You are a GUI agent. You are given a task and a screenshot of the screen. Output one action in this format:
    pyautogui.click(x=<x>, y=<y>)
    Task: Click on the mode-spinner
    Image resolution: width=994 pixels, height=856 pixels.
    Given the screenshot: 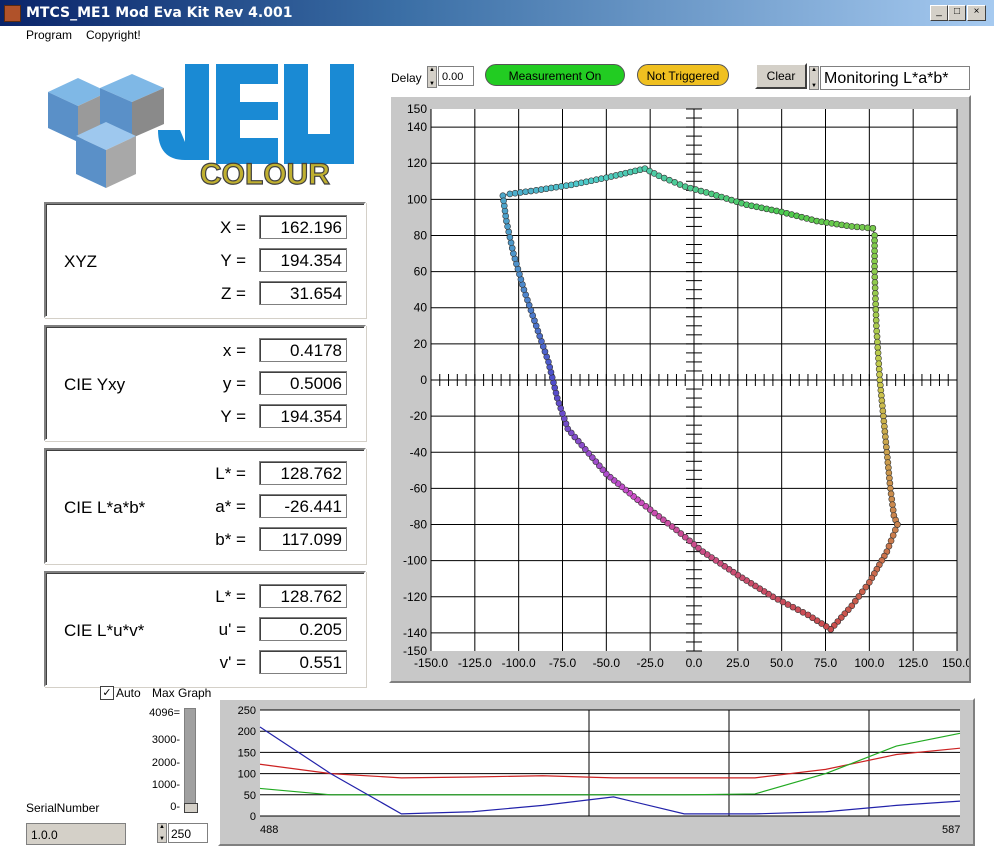 What is the action you would take?
    pyautogui.click(x=814, y=78)
    